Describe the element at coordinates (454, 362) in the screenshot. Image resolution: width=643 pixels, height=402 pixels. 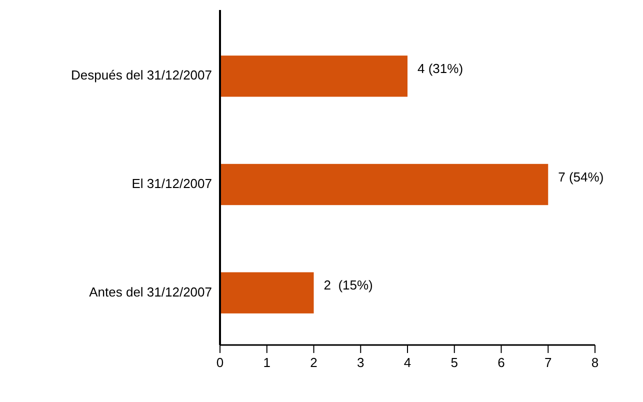
I see `x-tick-label: 5` at that location.